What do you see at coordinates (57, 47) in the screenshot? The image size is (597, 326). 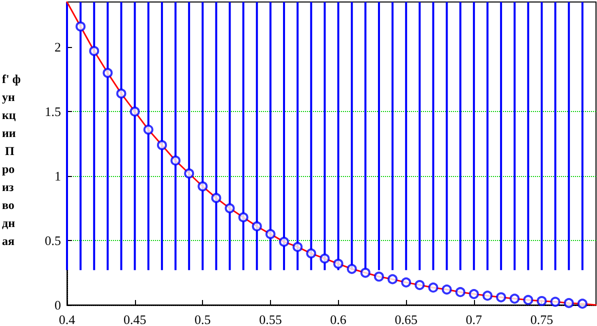 I see `y-tick-label: 2` at bounding box center [57, 47].